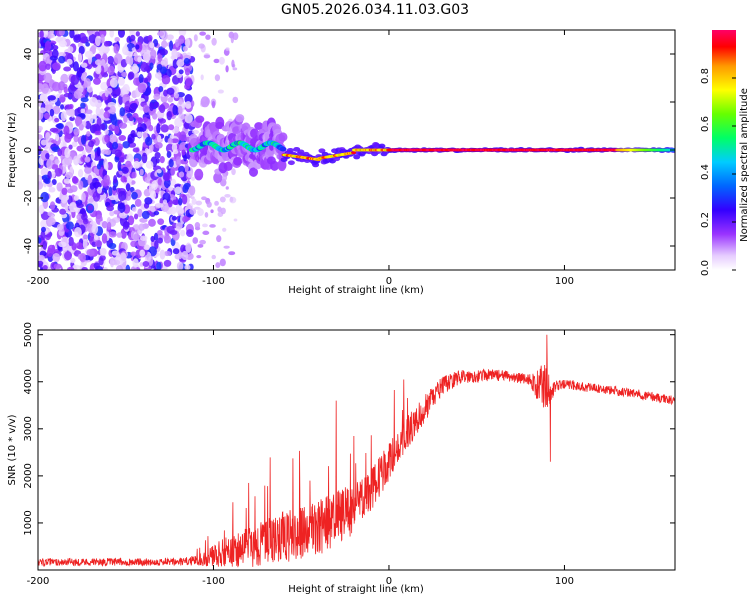  I want to click on spectrogram-x-tick-label: -200, so click(38, 281).